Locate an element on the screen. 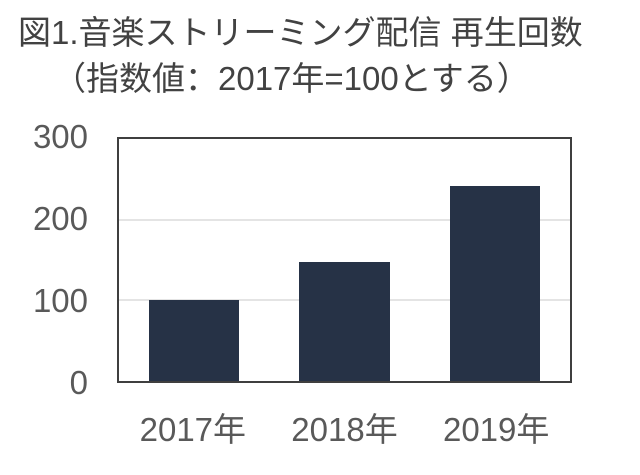 The height and width of the screenshot is (475, 640). y-tick-label: 200 is located at coordinates (60, 218).